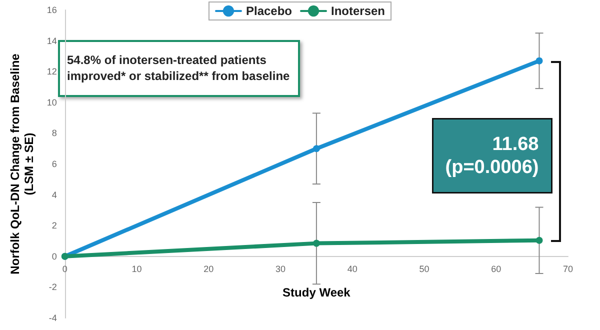  I want to click on x-tick-label: 40, so click(352, 269).